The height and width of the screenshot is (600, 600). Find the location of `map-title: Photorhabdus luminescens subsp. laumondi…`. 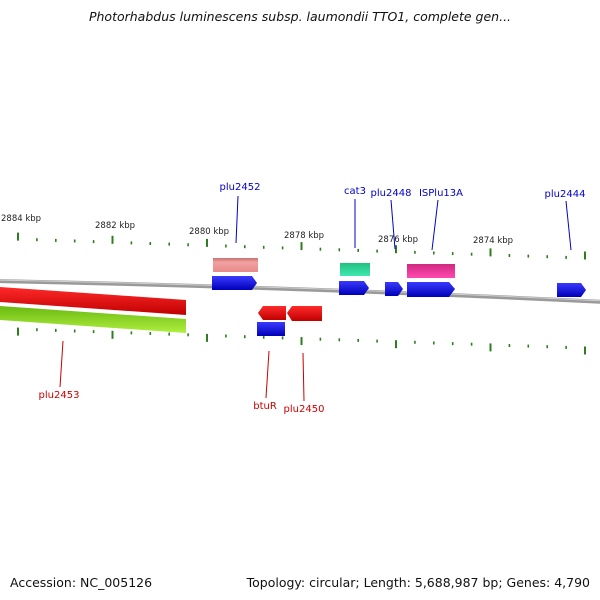

map-title: Photorhabdus luminescens subsp. laumondi… is located at coordinates (300, 16).